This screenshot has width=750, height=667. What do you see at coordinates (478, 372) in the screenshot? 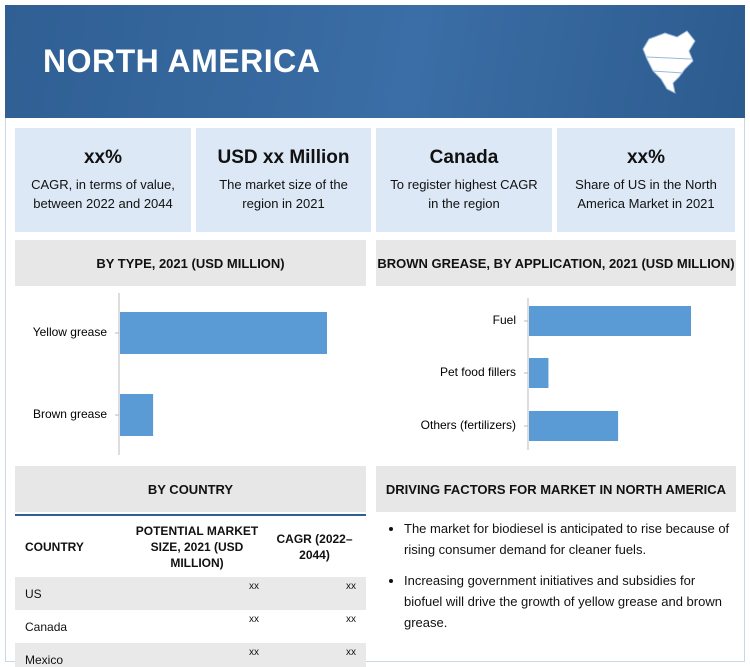
I see `category-label: Pet food fillers` at bounding box center [478, 372].